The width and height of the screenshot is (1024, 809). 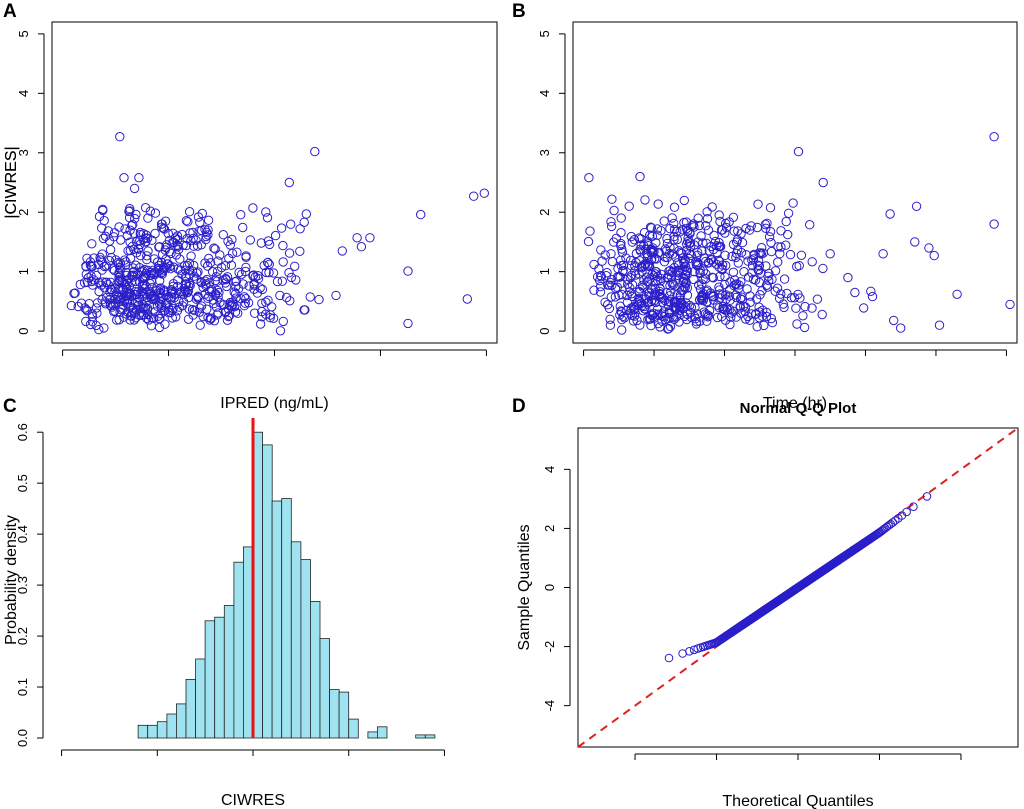 I want to click on y-tick-label: 2, so click(x=549, y=528).